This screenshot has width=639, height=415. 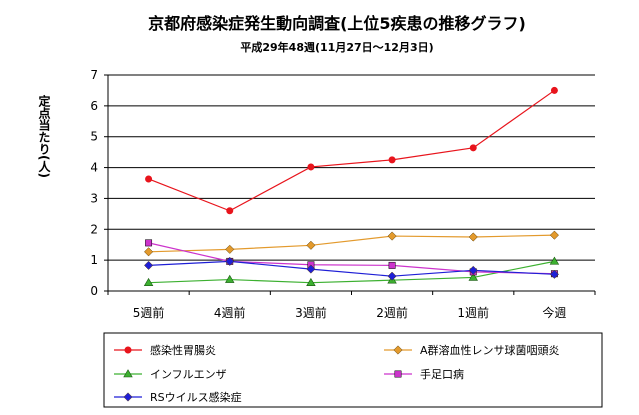 What do you see at coordinates (311, 312) in the screenshot?
I see `x-tick-label: 3週前` at bounding box center [311, 312].